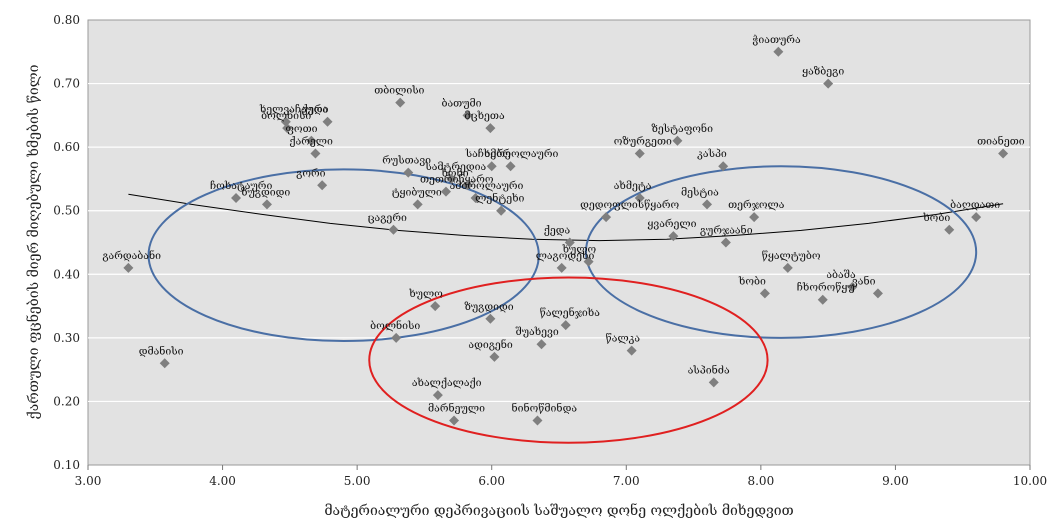 The image size is (1051, 530). I want to click on x-tick-label: 3.00, so click(88, 481).